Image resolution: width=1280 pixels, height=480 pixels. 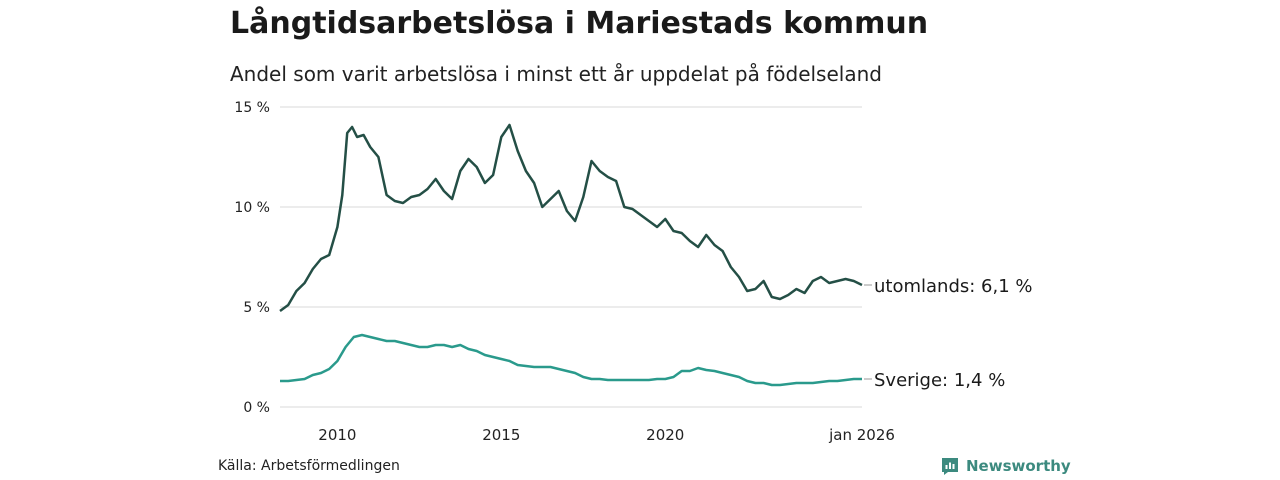 What do you see at coordinates (252, 258) in the screenshot?
I see `y-axis-ticks: 0 % 5 % 10 % 15 %` at bounding box center [252, 258].